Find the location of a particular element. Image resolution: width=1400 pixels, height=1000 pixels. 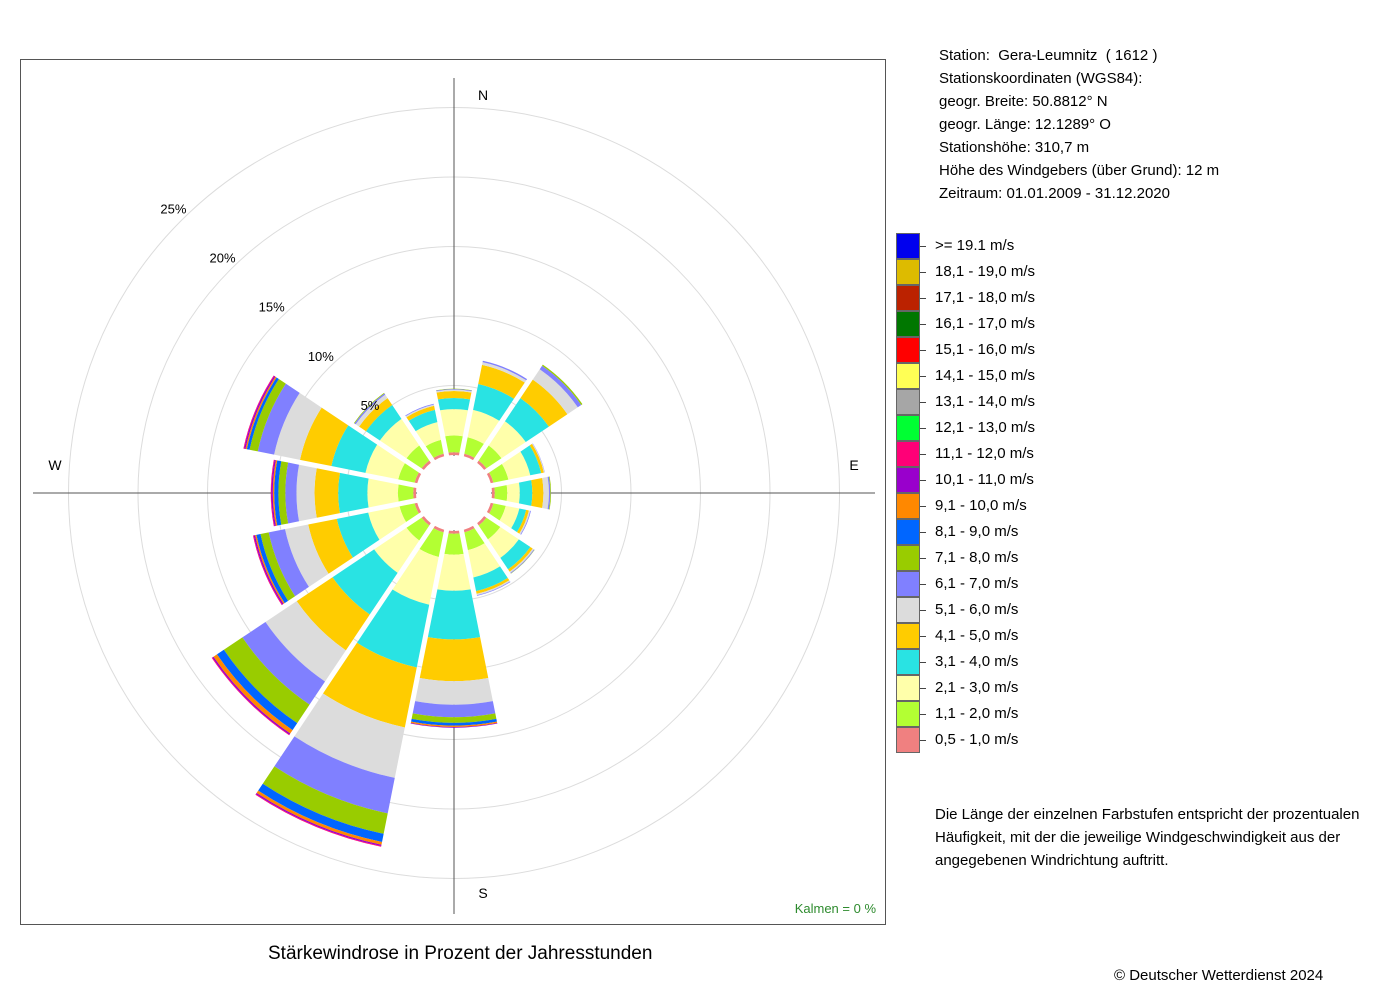

legend-item: 14,1 - 15,0 m/s is located at coordinates (996, 376).